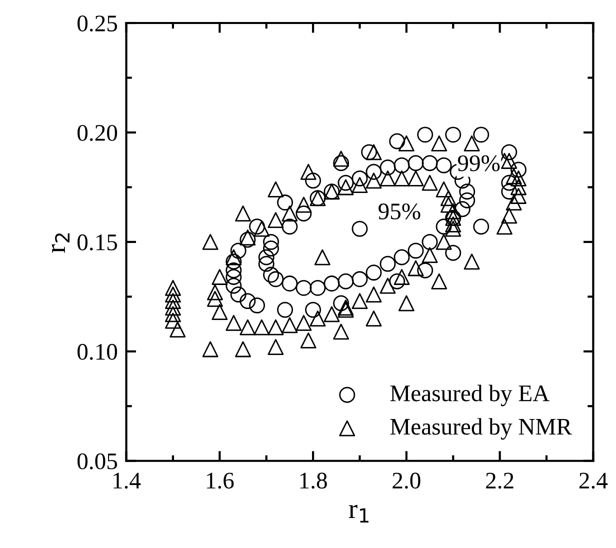 Image resolution: width=616 pixels, height=548 pixels. I want to click on x-axis-title: r$_{1}$, so click(358, 513).